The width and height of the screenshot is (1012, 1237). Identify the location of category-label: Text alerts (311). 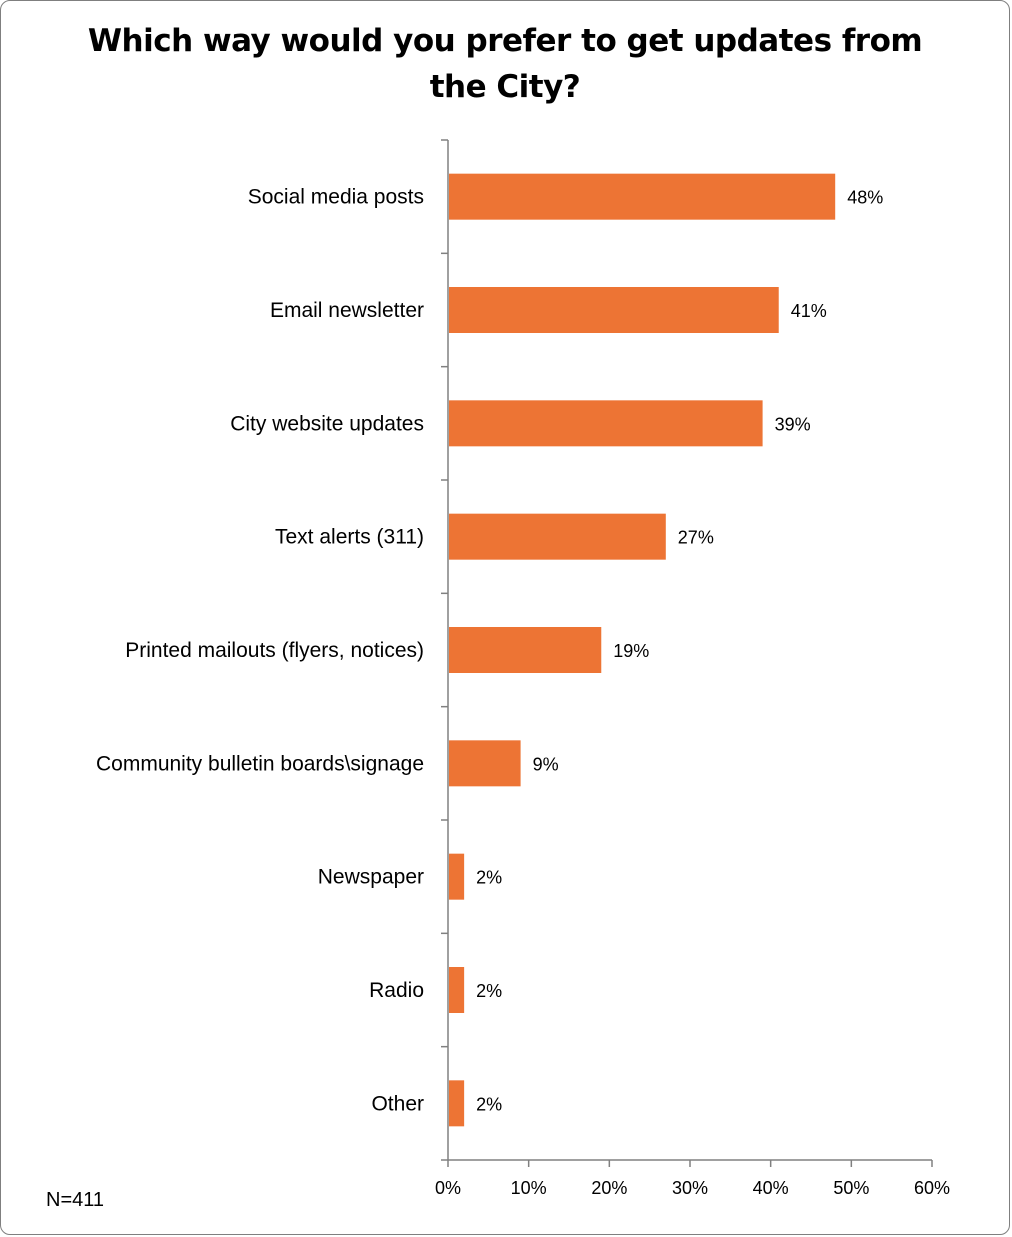
(349, 537).